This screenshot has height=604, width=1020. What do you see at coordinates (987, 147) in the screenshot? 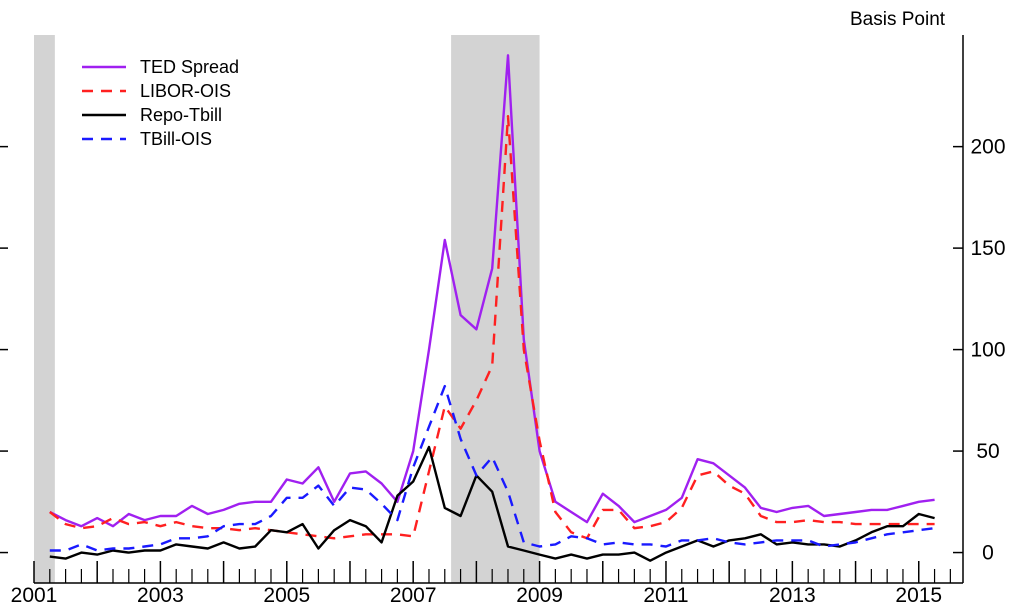
I see `y-tick-label-200: 200` at bounding box center [987, 147].